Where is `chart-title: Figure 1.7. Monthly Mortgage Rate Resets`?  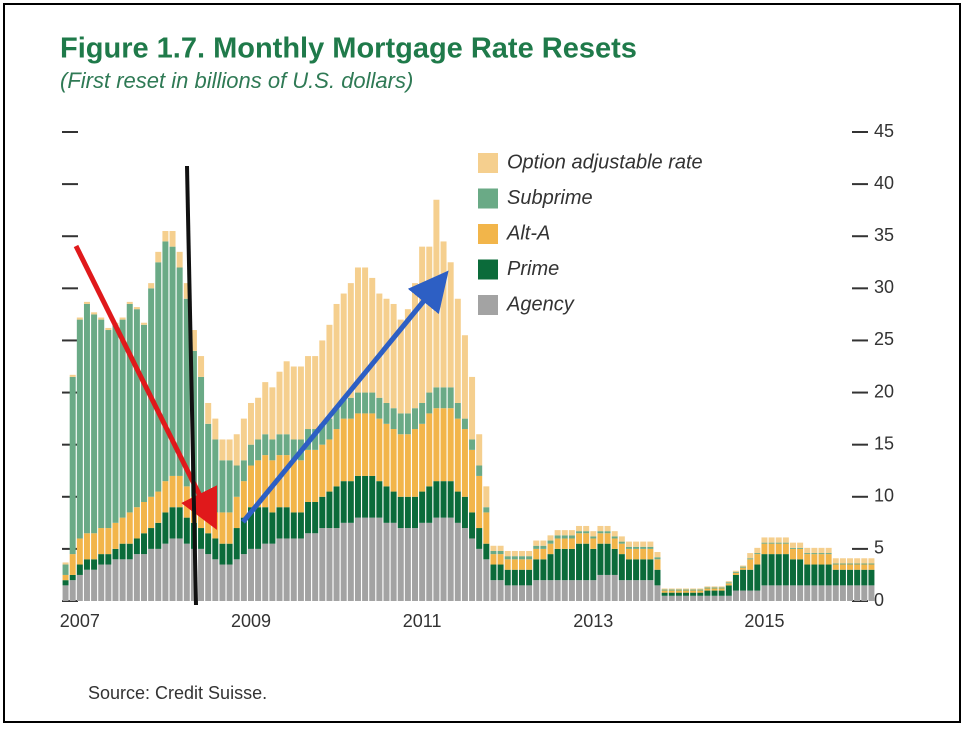
chart-title: Figure 1.7. Monthly Mortgage Rate Resets is located at coordinates (348, 49).